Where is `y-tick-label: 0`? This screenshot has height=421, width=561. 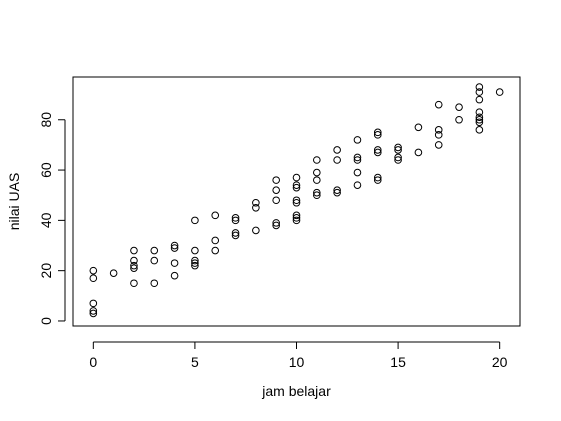 y-tick-label: 0 is located at coordinates (46, 321).